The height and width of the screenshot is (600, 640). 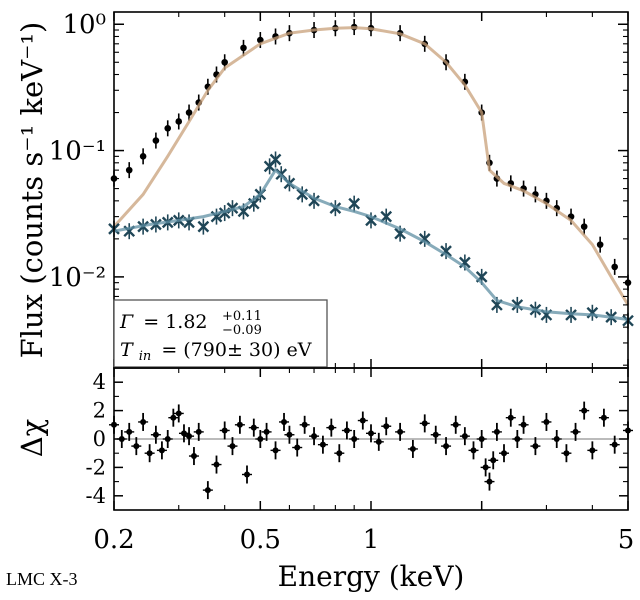 What do you see at coordinates (371, 576) in the screenshot?
I see `x-axis-label: Energy (keV)` at bounding box center [371, 576].